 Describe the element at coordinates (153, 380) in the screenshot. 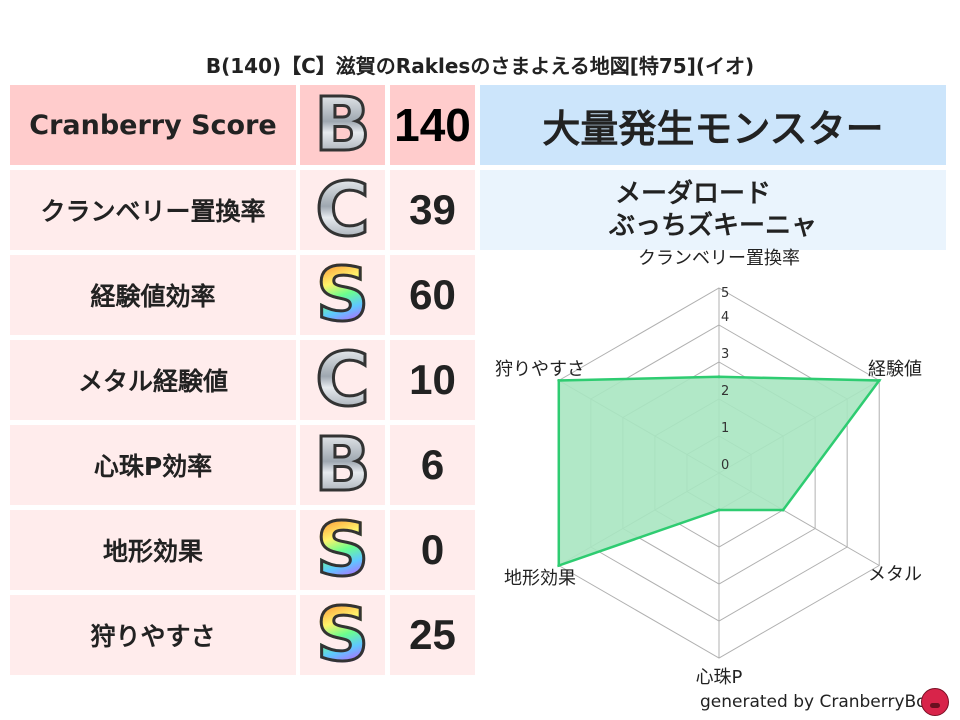

I see `metric-label: メタル経験値` at that location.